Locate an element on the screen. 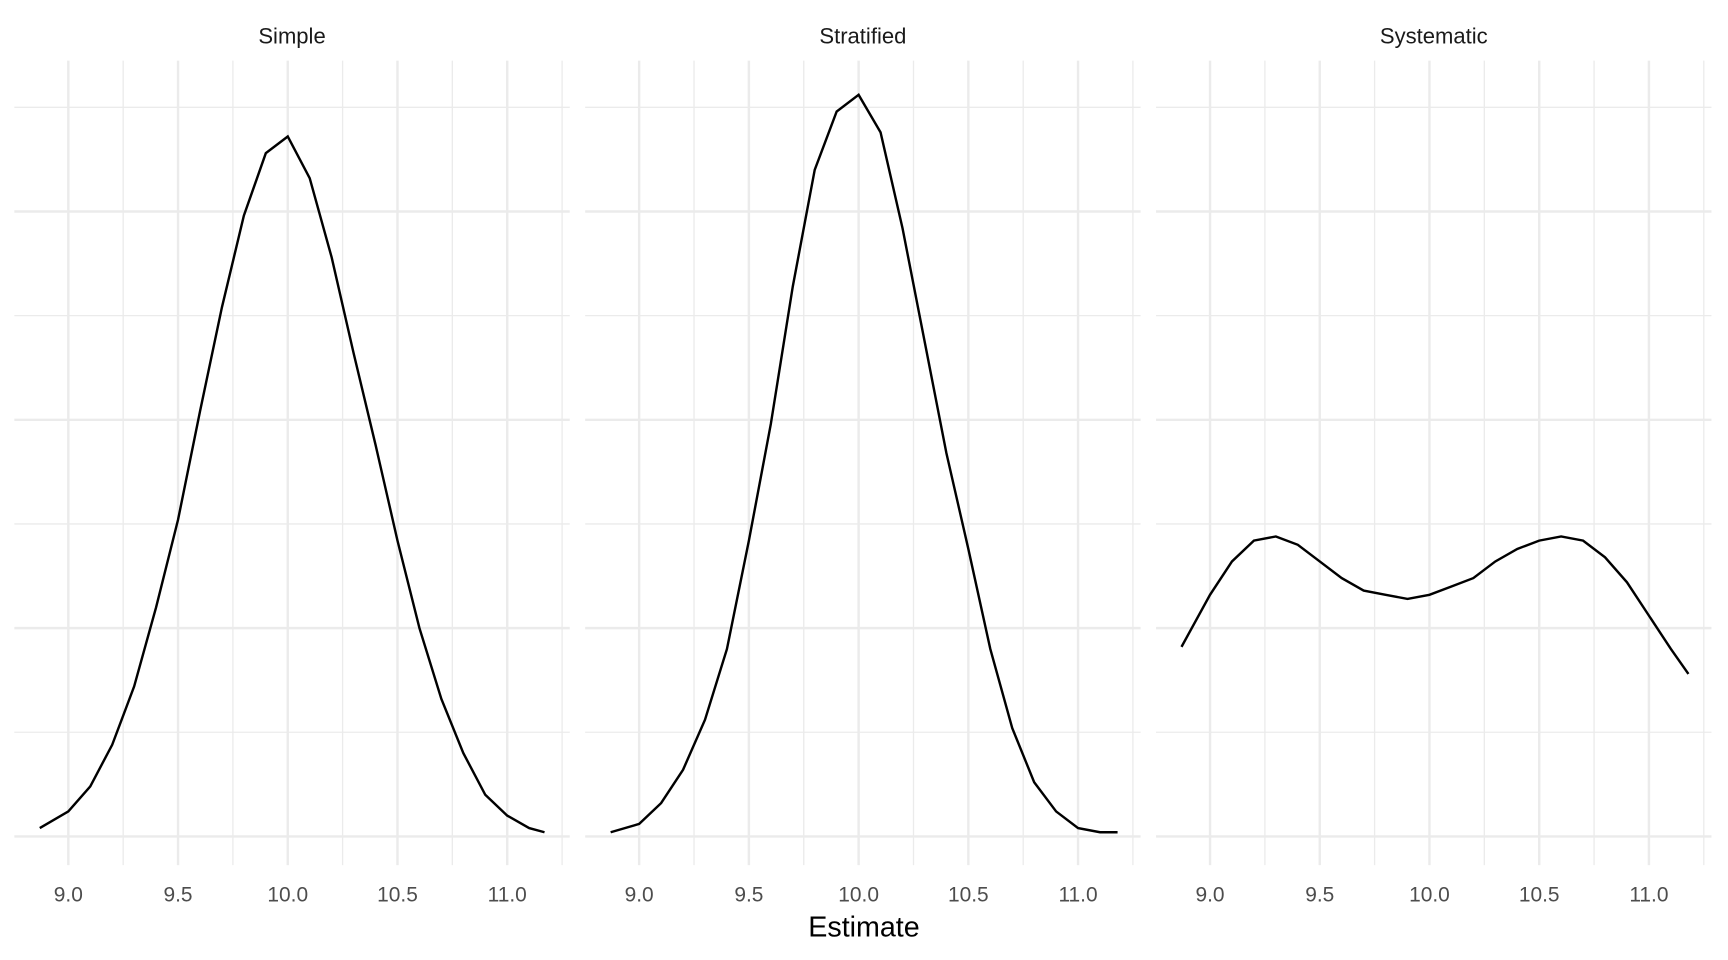 Image resolution: width=1728 pixels, height=960 pixels. facet-title: Systematic is located at coordinates (1434, 35).